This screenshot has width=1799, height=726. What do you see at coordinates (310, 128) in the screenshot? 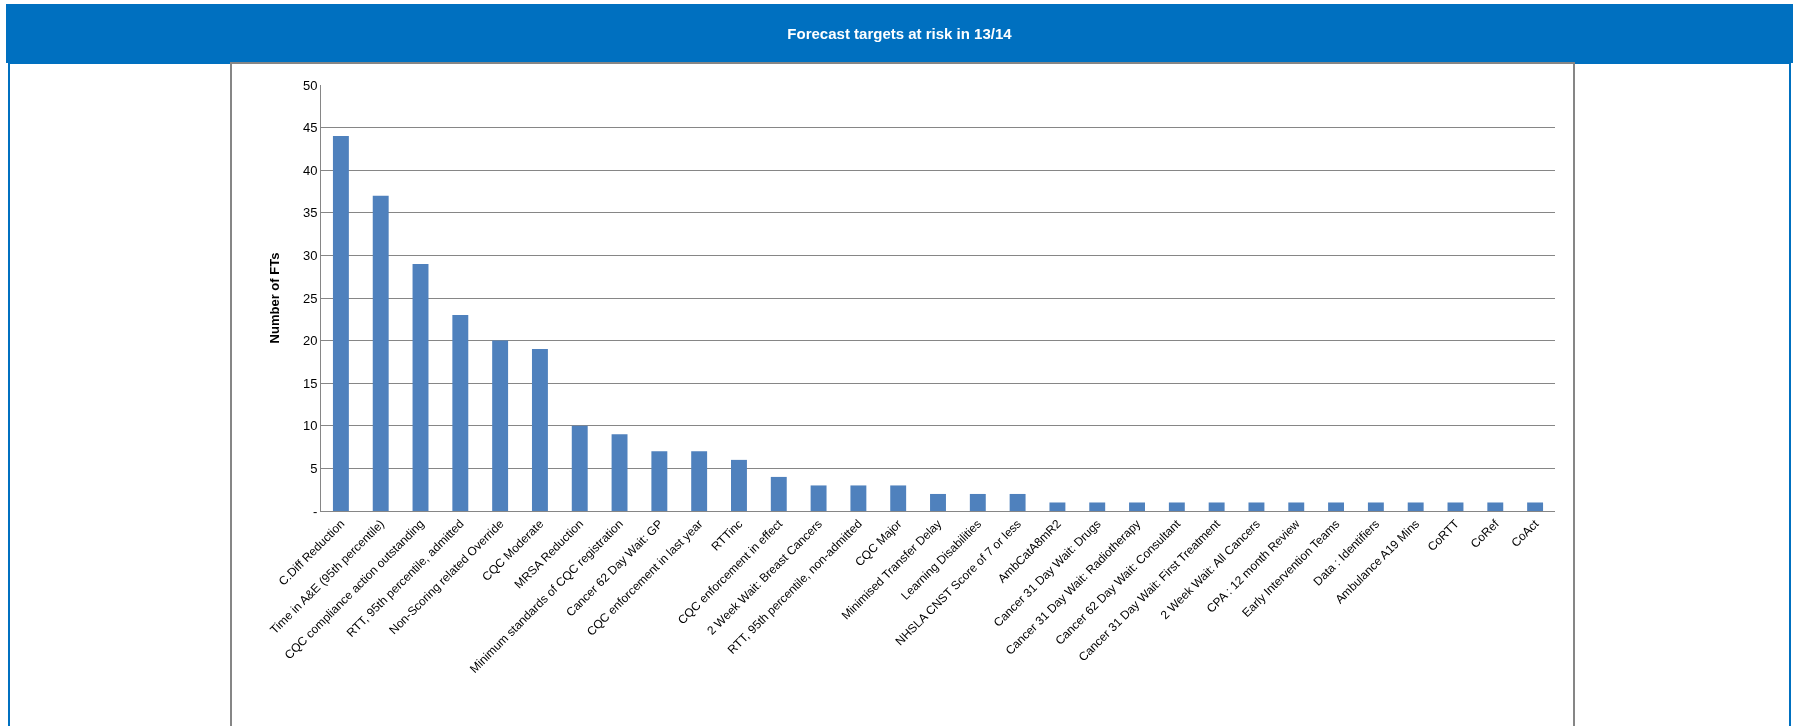
I see `y-tick-label: 45` at bounding box center [310, 128].